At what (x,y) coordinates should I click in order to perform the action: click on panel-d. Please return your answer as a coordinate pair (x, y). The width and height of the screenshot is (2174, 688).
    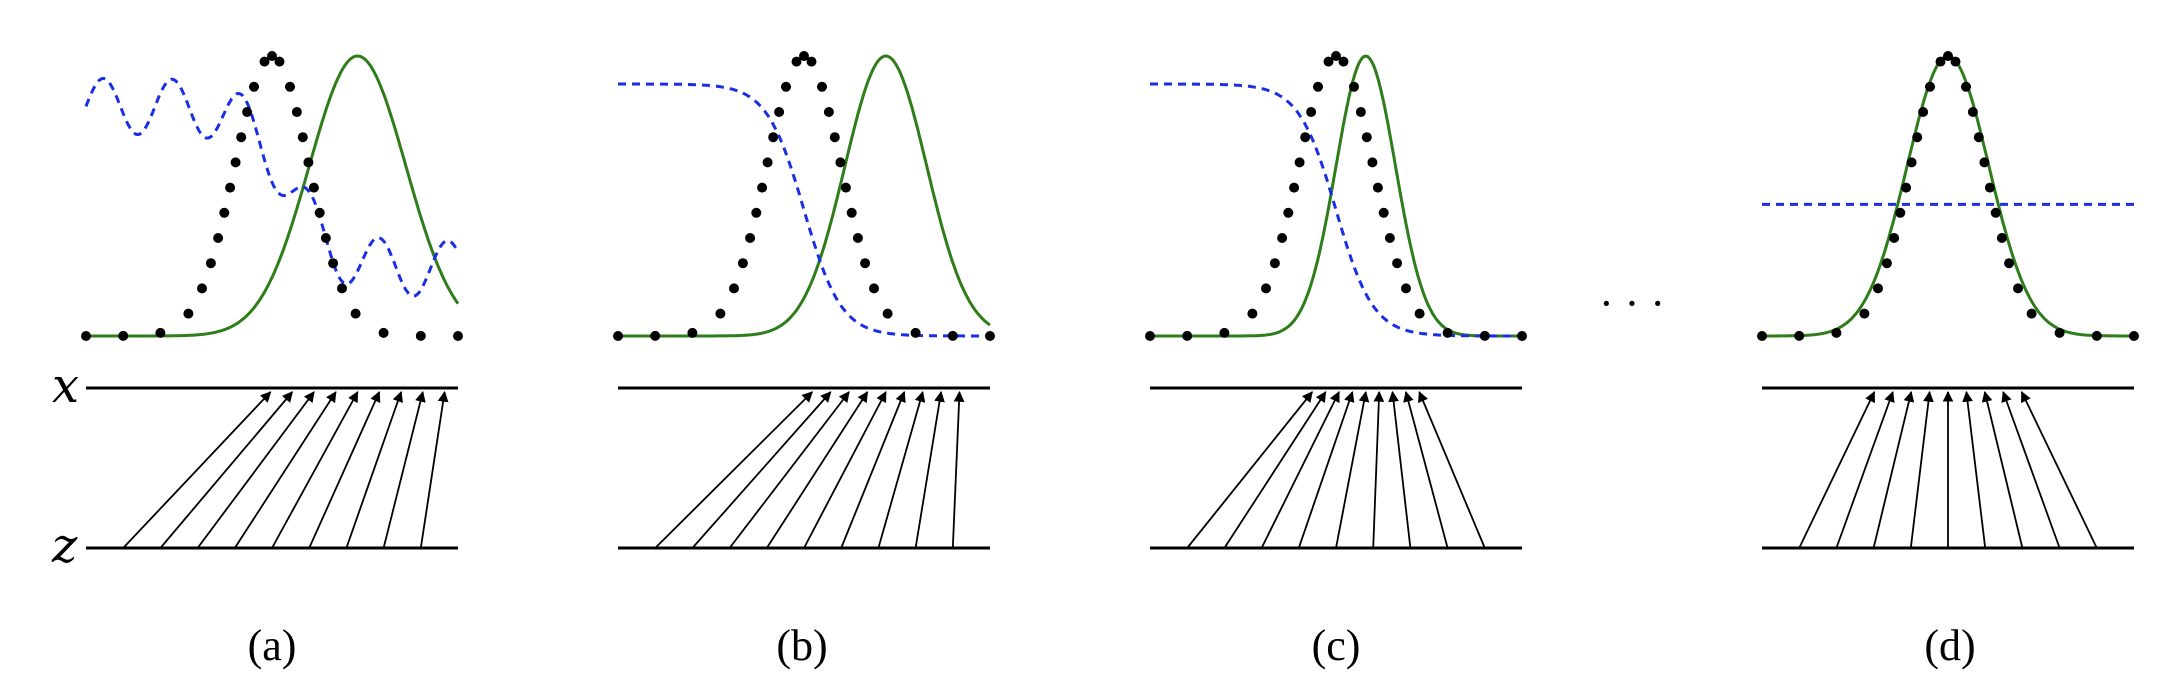
    Looking at the image, I should click on (1948, 300).